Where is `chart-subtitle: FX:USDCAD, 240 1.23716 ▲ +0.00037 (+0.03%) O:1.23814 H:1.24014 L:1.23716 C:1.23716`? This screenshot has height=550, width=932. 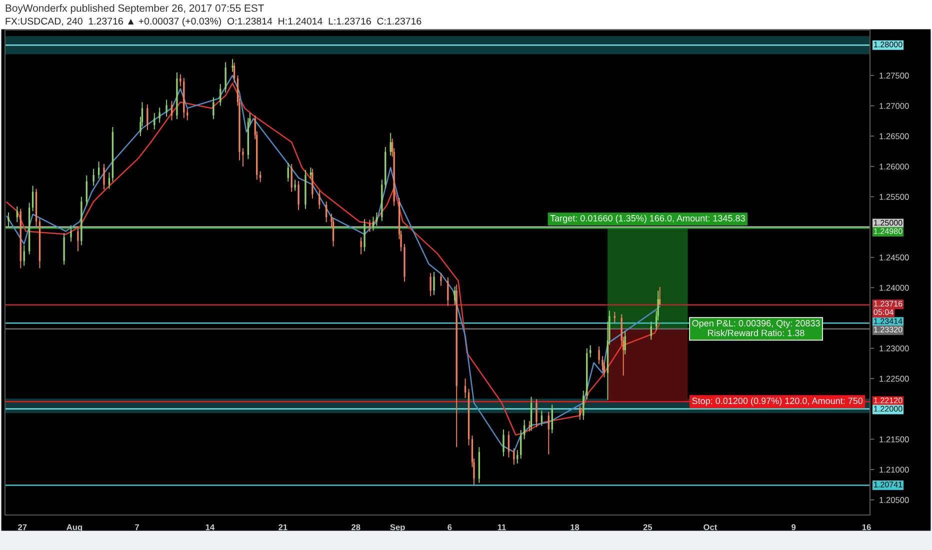
chart-subtitle: FX:USDCAD, 240 1.23716 ▲ +0.00037 (+0.03%) O:1.23814 H:1.24014 L:1.23716 C:1.23716 is located at coordinates (214, 22).